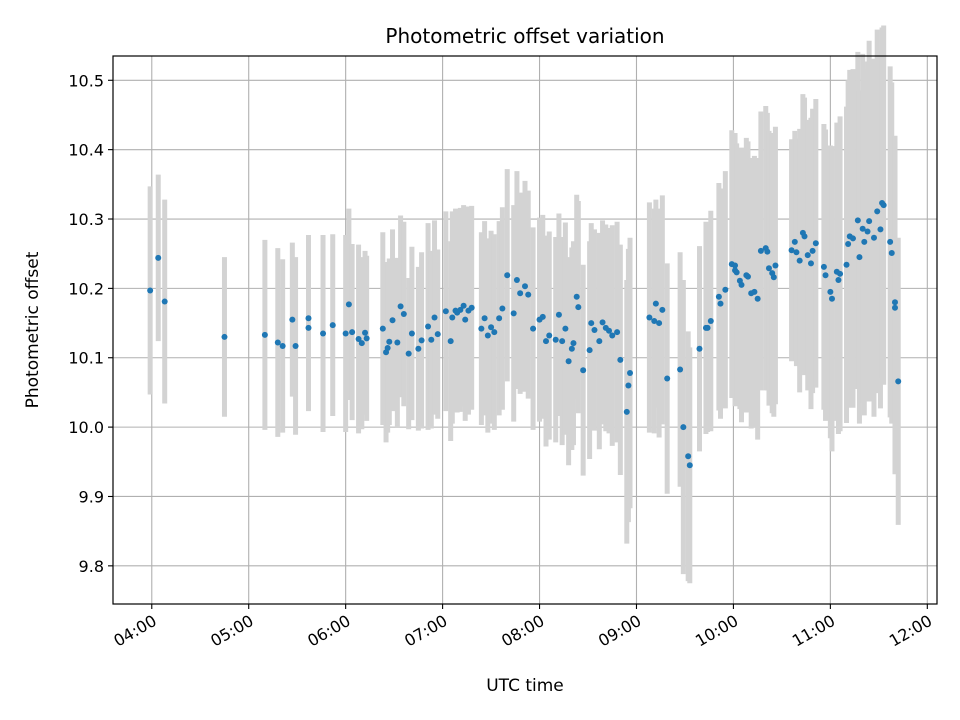  What do you see at coordinates (525, 686) in the screenshot?
I see `x-axis-label: UTC time` at bounding box center [525, 686].